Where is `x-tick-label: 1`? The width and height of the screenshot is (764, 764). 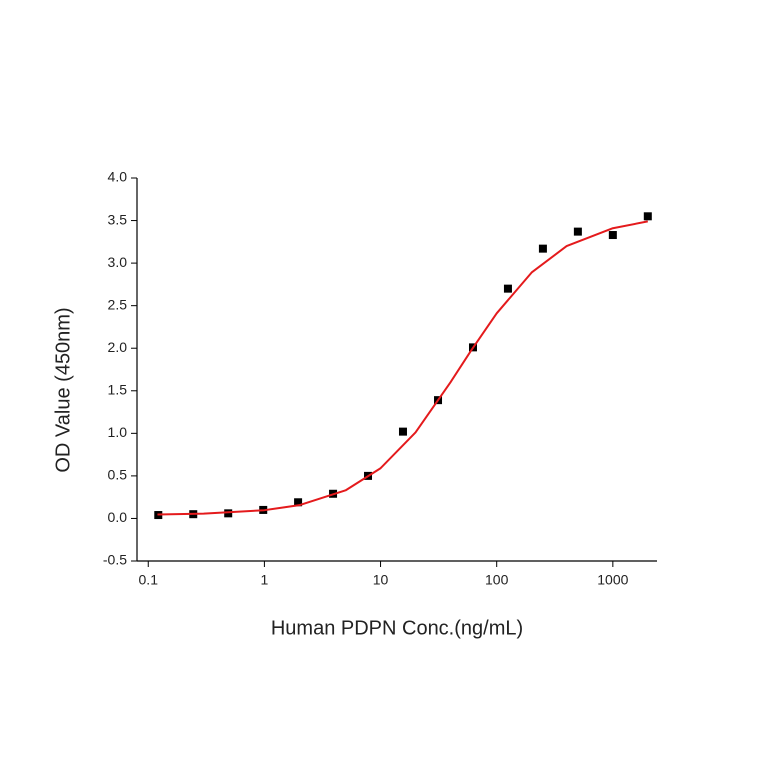 x-tick-label: 1 is located at coordinates (265, 580).